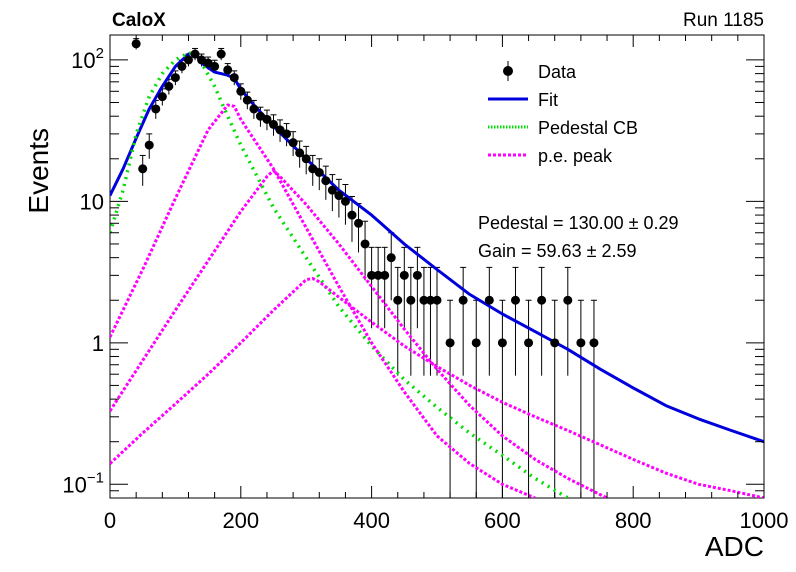  What do you see at coordinates (734, 546) in the screenshot?
I see `x-axis-label: ADC` at bounding box center [734, 546].